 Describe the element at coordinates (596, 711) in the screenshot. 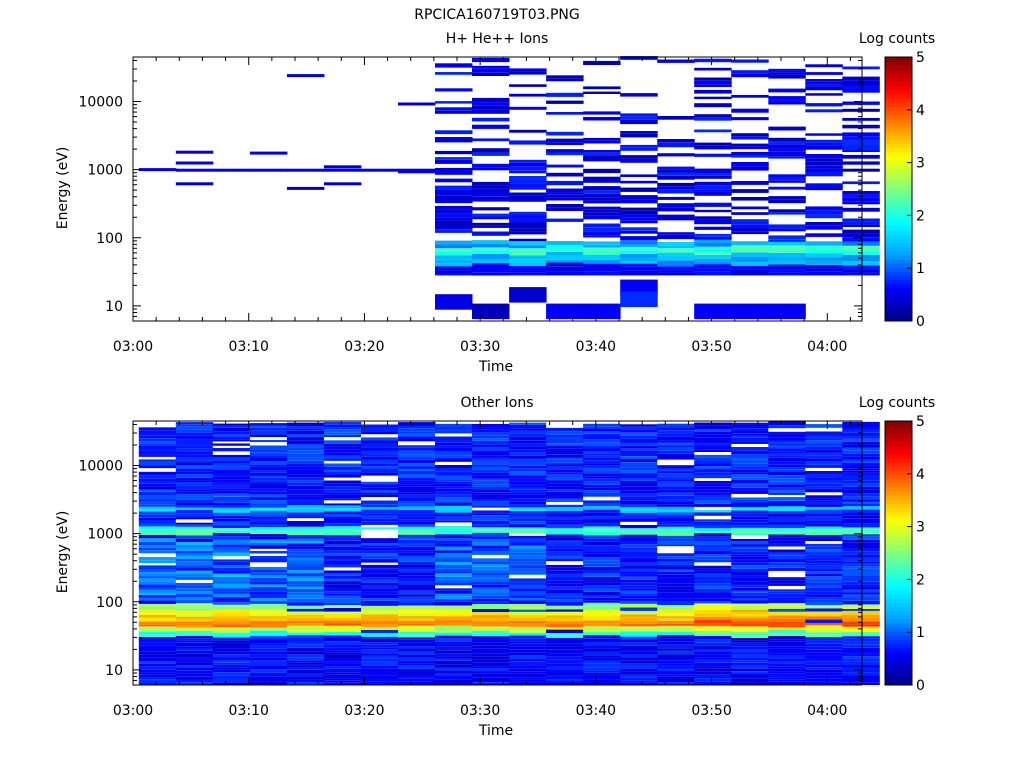

I see `x-tick-label: 03:40` at that location.